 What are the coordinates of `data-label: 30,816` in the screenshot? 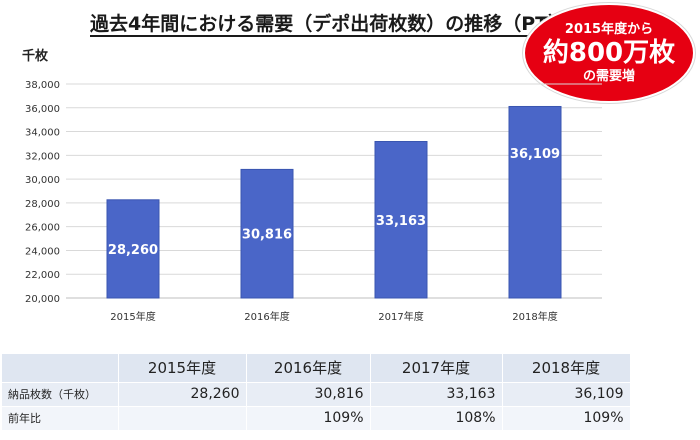 It's located at (267, 235).